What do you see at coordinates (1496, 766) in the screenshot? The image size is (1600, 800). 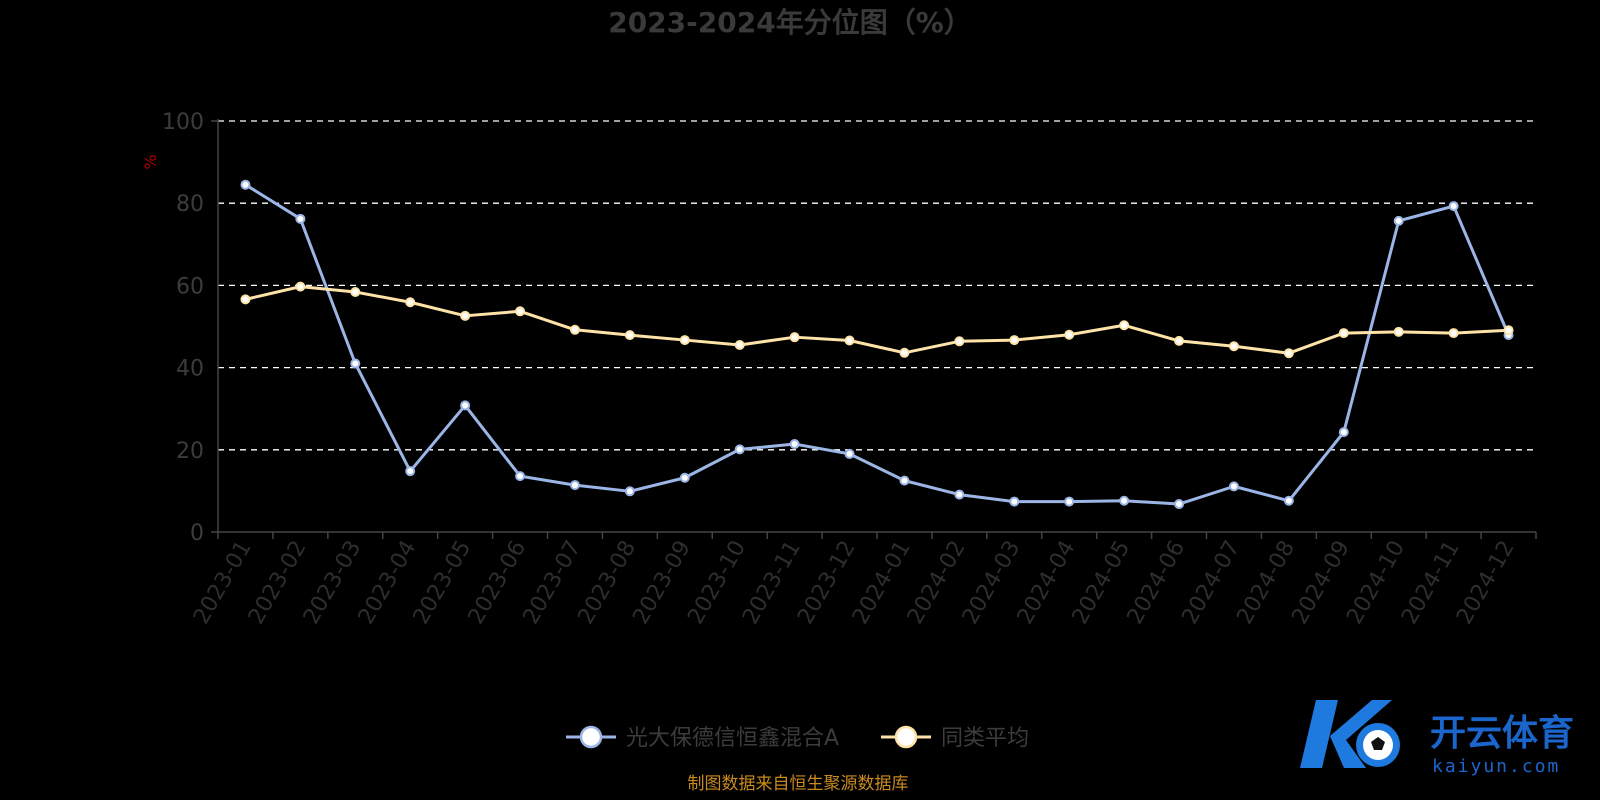 I see `watermark-brand-en: kaiyun.com` at bounding box center [1496, 766].